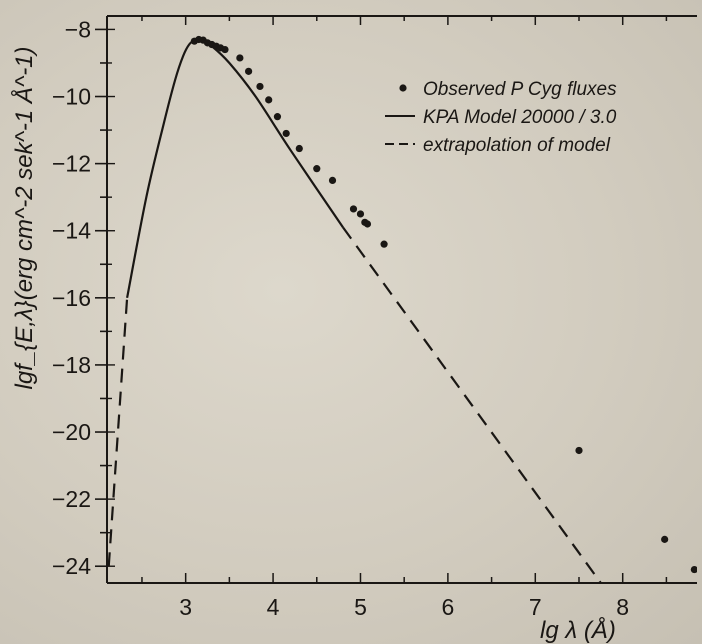 Image resolution: width=702 pixels, height=644 pixels. I want to click on model-line, so click(235, 169).